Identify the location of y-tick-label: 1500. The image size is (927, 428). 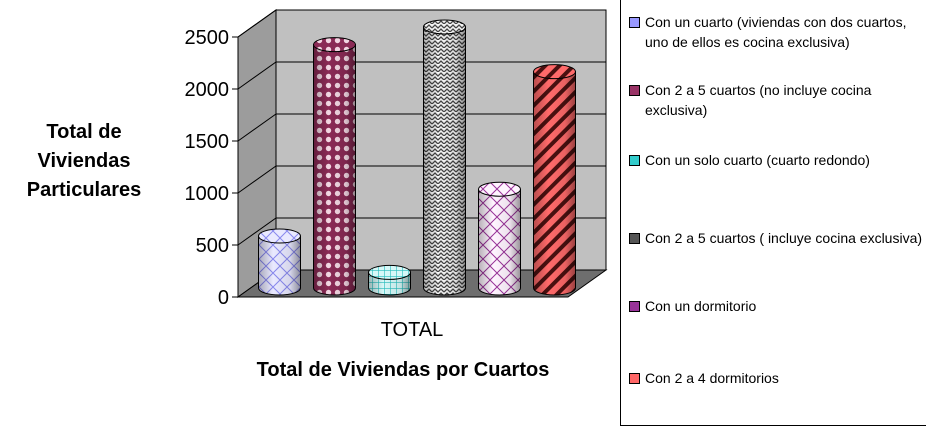
(207, 142).